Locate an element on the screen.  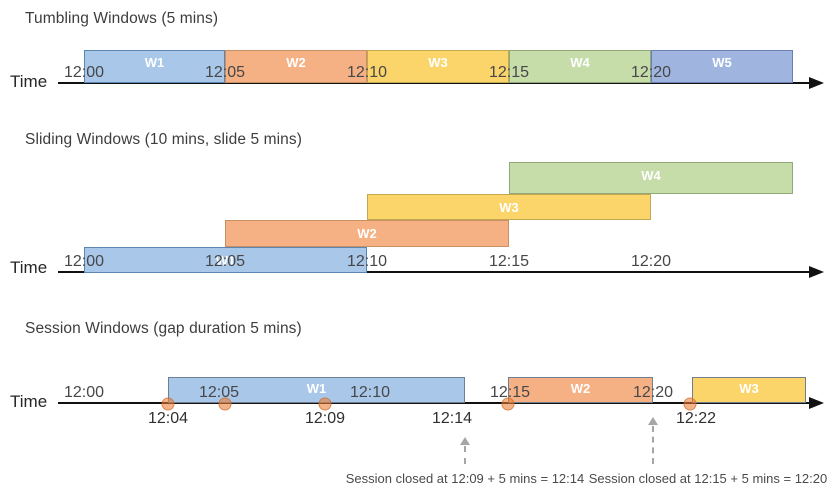
window-label: W5 is located at coordinates (722, 62).